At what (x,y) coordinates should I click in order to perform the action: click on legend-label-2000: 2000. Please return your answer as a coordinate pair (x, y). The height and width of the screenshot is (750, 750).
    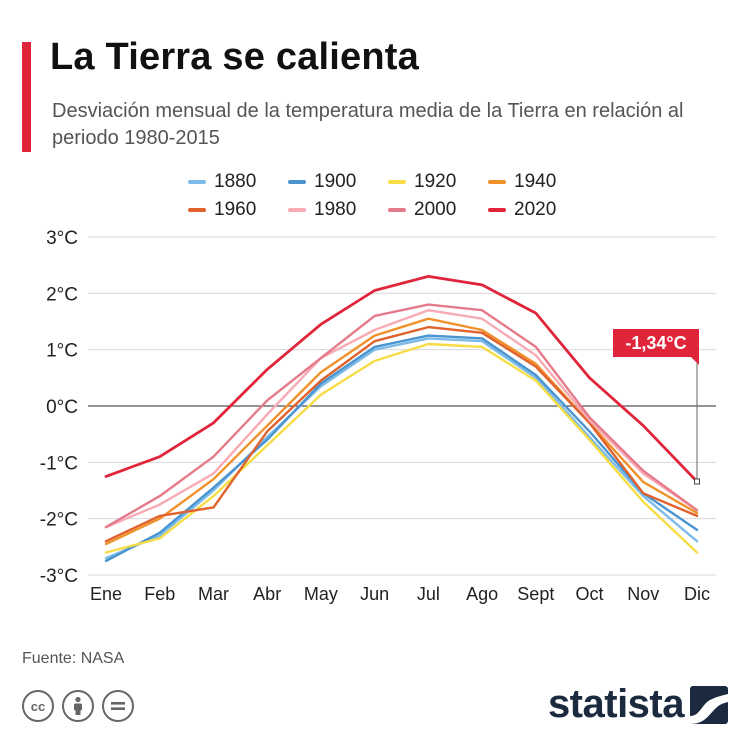
    Looking at the image, I should click on (435, 209).